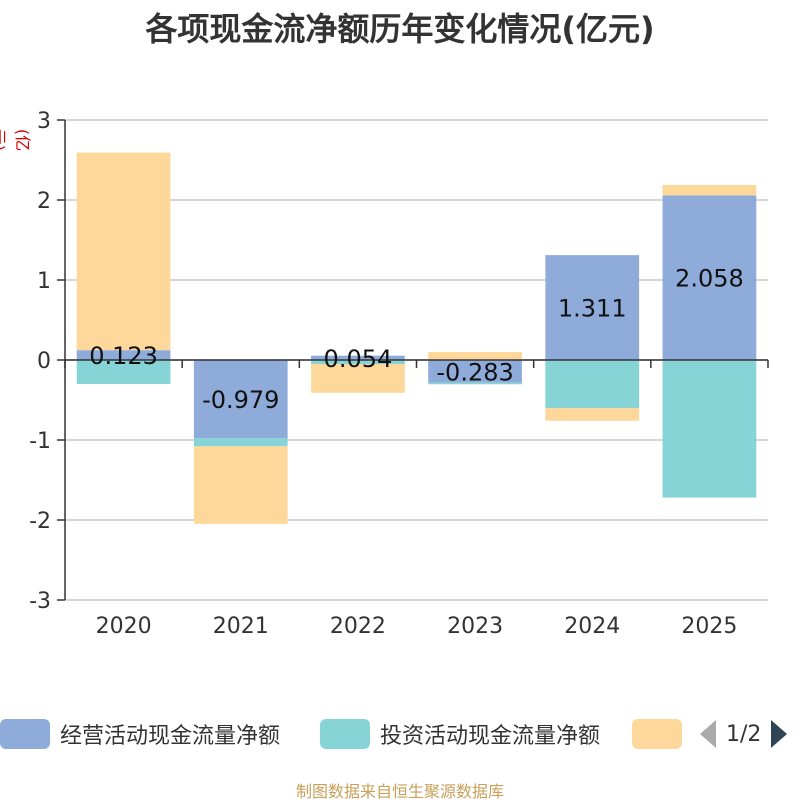 The width and height of the screenshot is (800, 802). I want to click on pager-next-icon, so click(779, 734).